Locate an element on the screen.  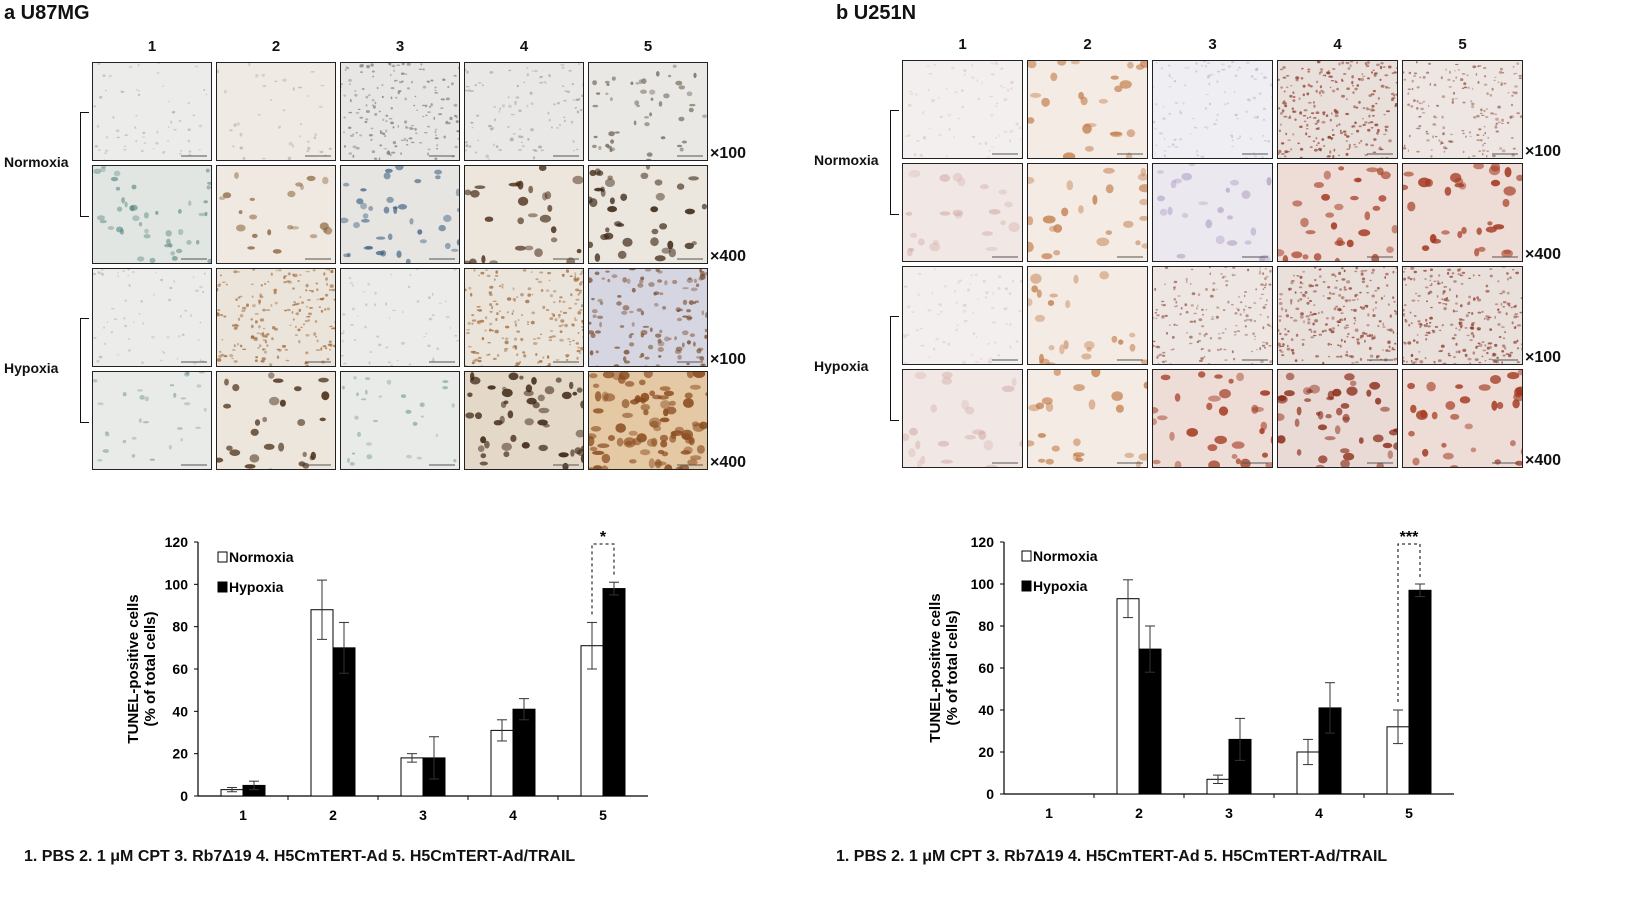
condition-label: Normoxia is located at coordinates (36, 162).